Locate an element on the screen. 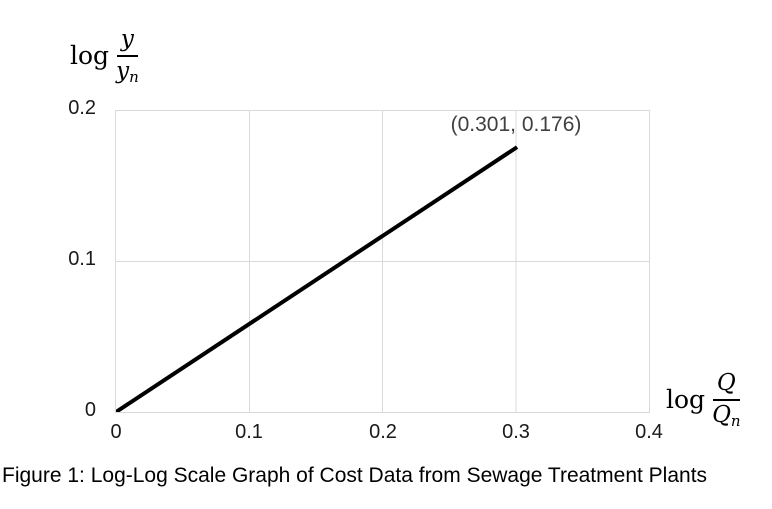 The height and width of the screenshot is (509, 772). x-tick-label: 0.4 is located at coordinates (649, 432).